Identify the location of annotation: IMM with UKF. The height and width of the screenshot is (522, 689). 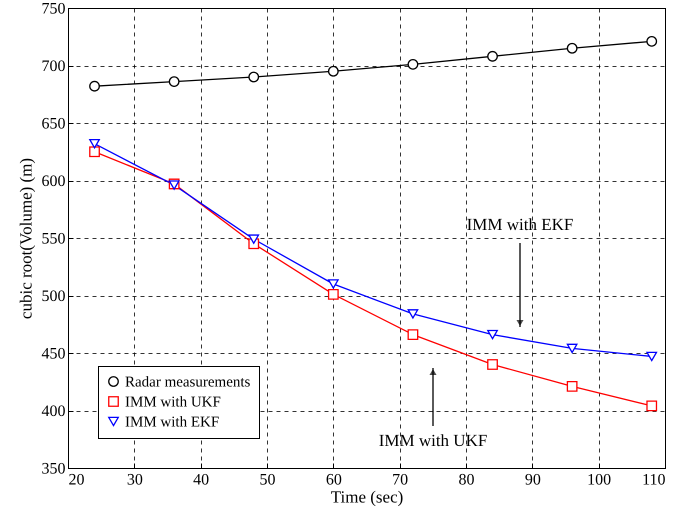
(433, 440).